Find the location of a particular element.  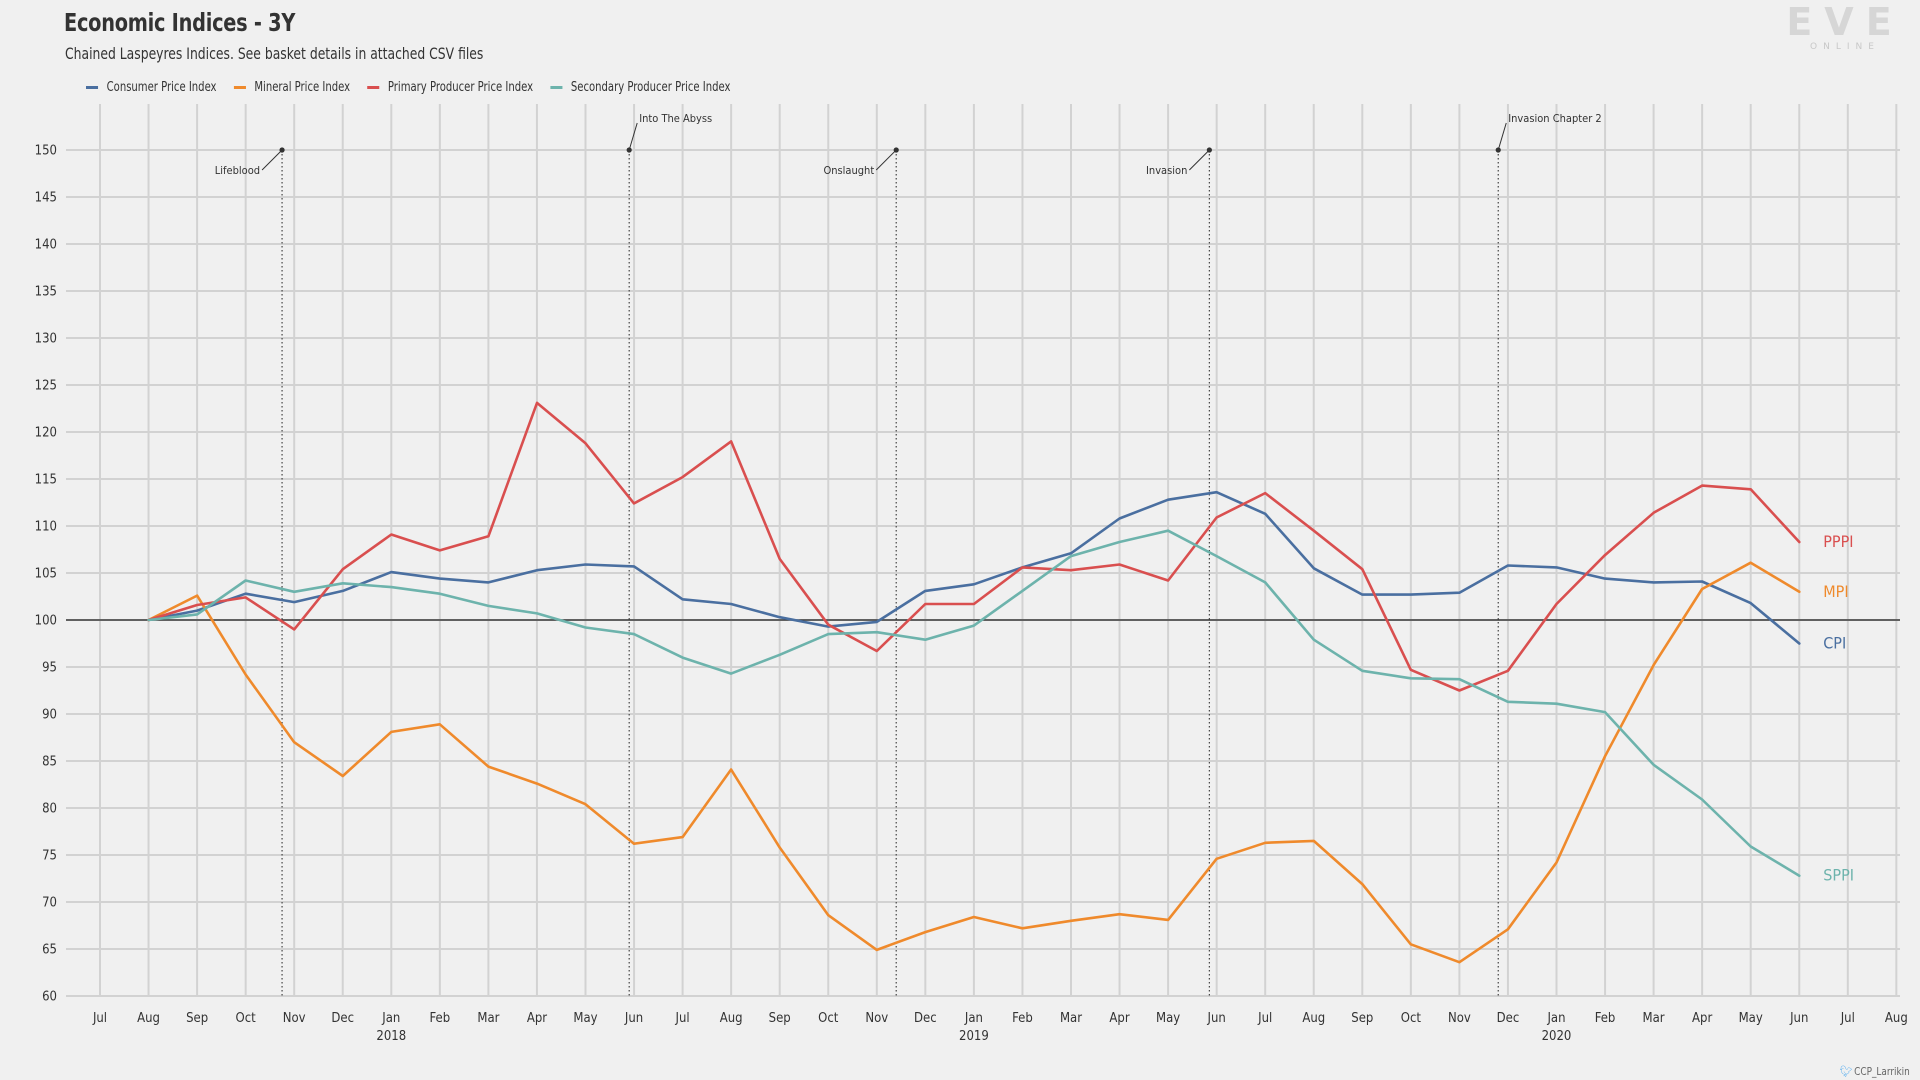

legend-swatch-sppi is located at coordinates (556, 87).